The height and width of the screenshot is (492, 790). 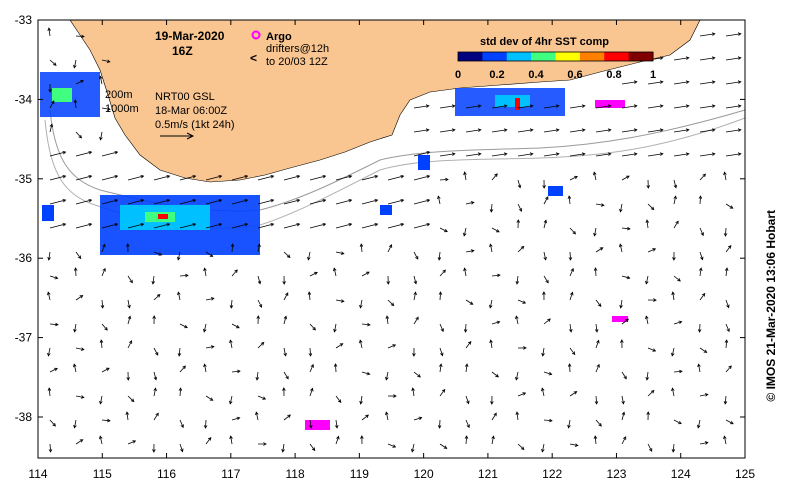 What do you see at coordinates (194, 125) in the screenshot?
I see `current-scale: 0.5m/s (1kt 24h)` at bounding box center [194, 125].